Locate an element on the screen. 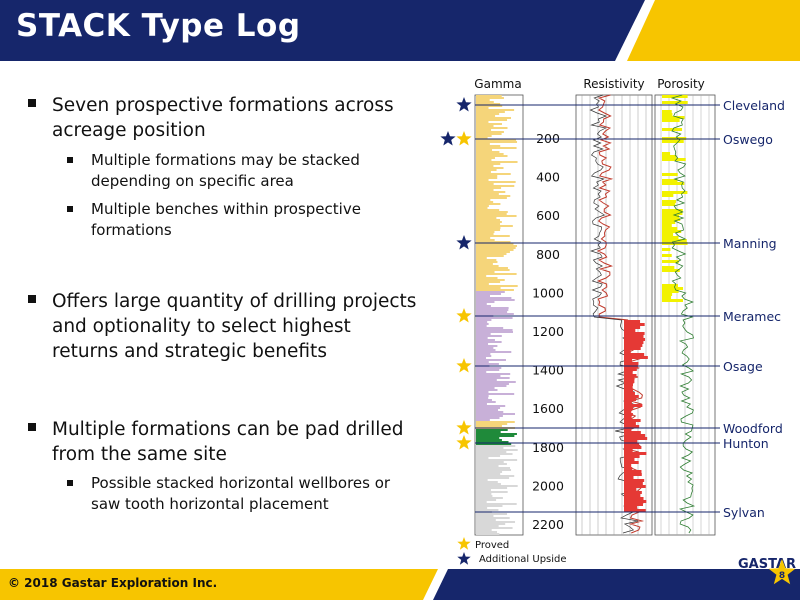  resistivity-curve is located at coordinates (614, 314).